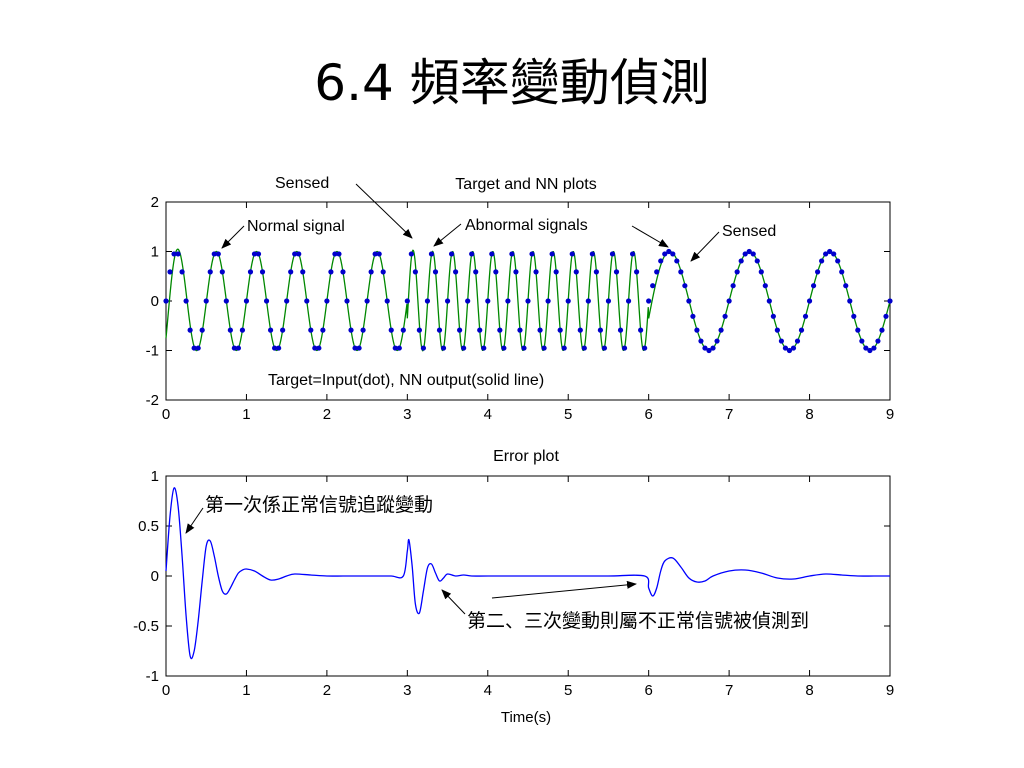  I want to click on x-tick-label: 2, so click(327, 414).